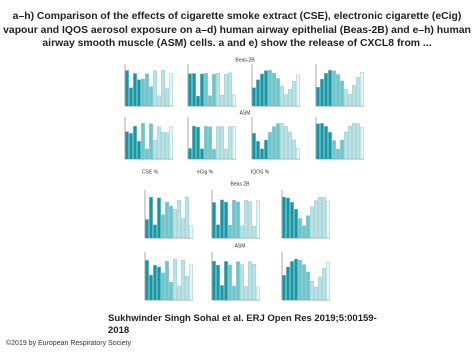 This screenshot has height=355, width=474. I want to click on section-label: ASM, so click(245, 113).